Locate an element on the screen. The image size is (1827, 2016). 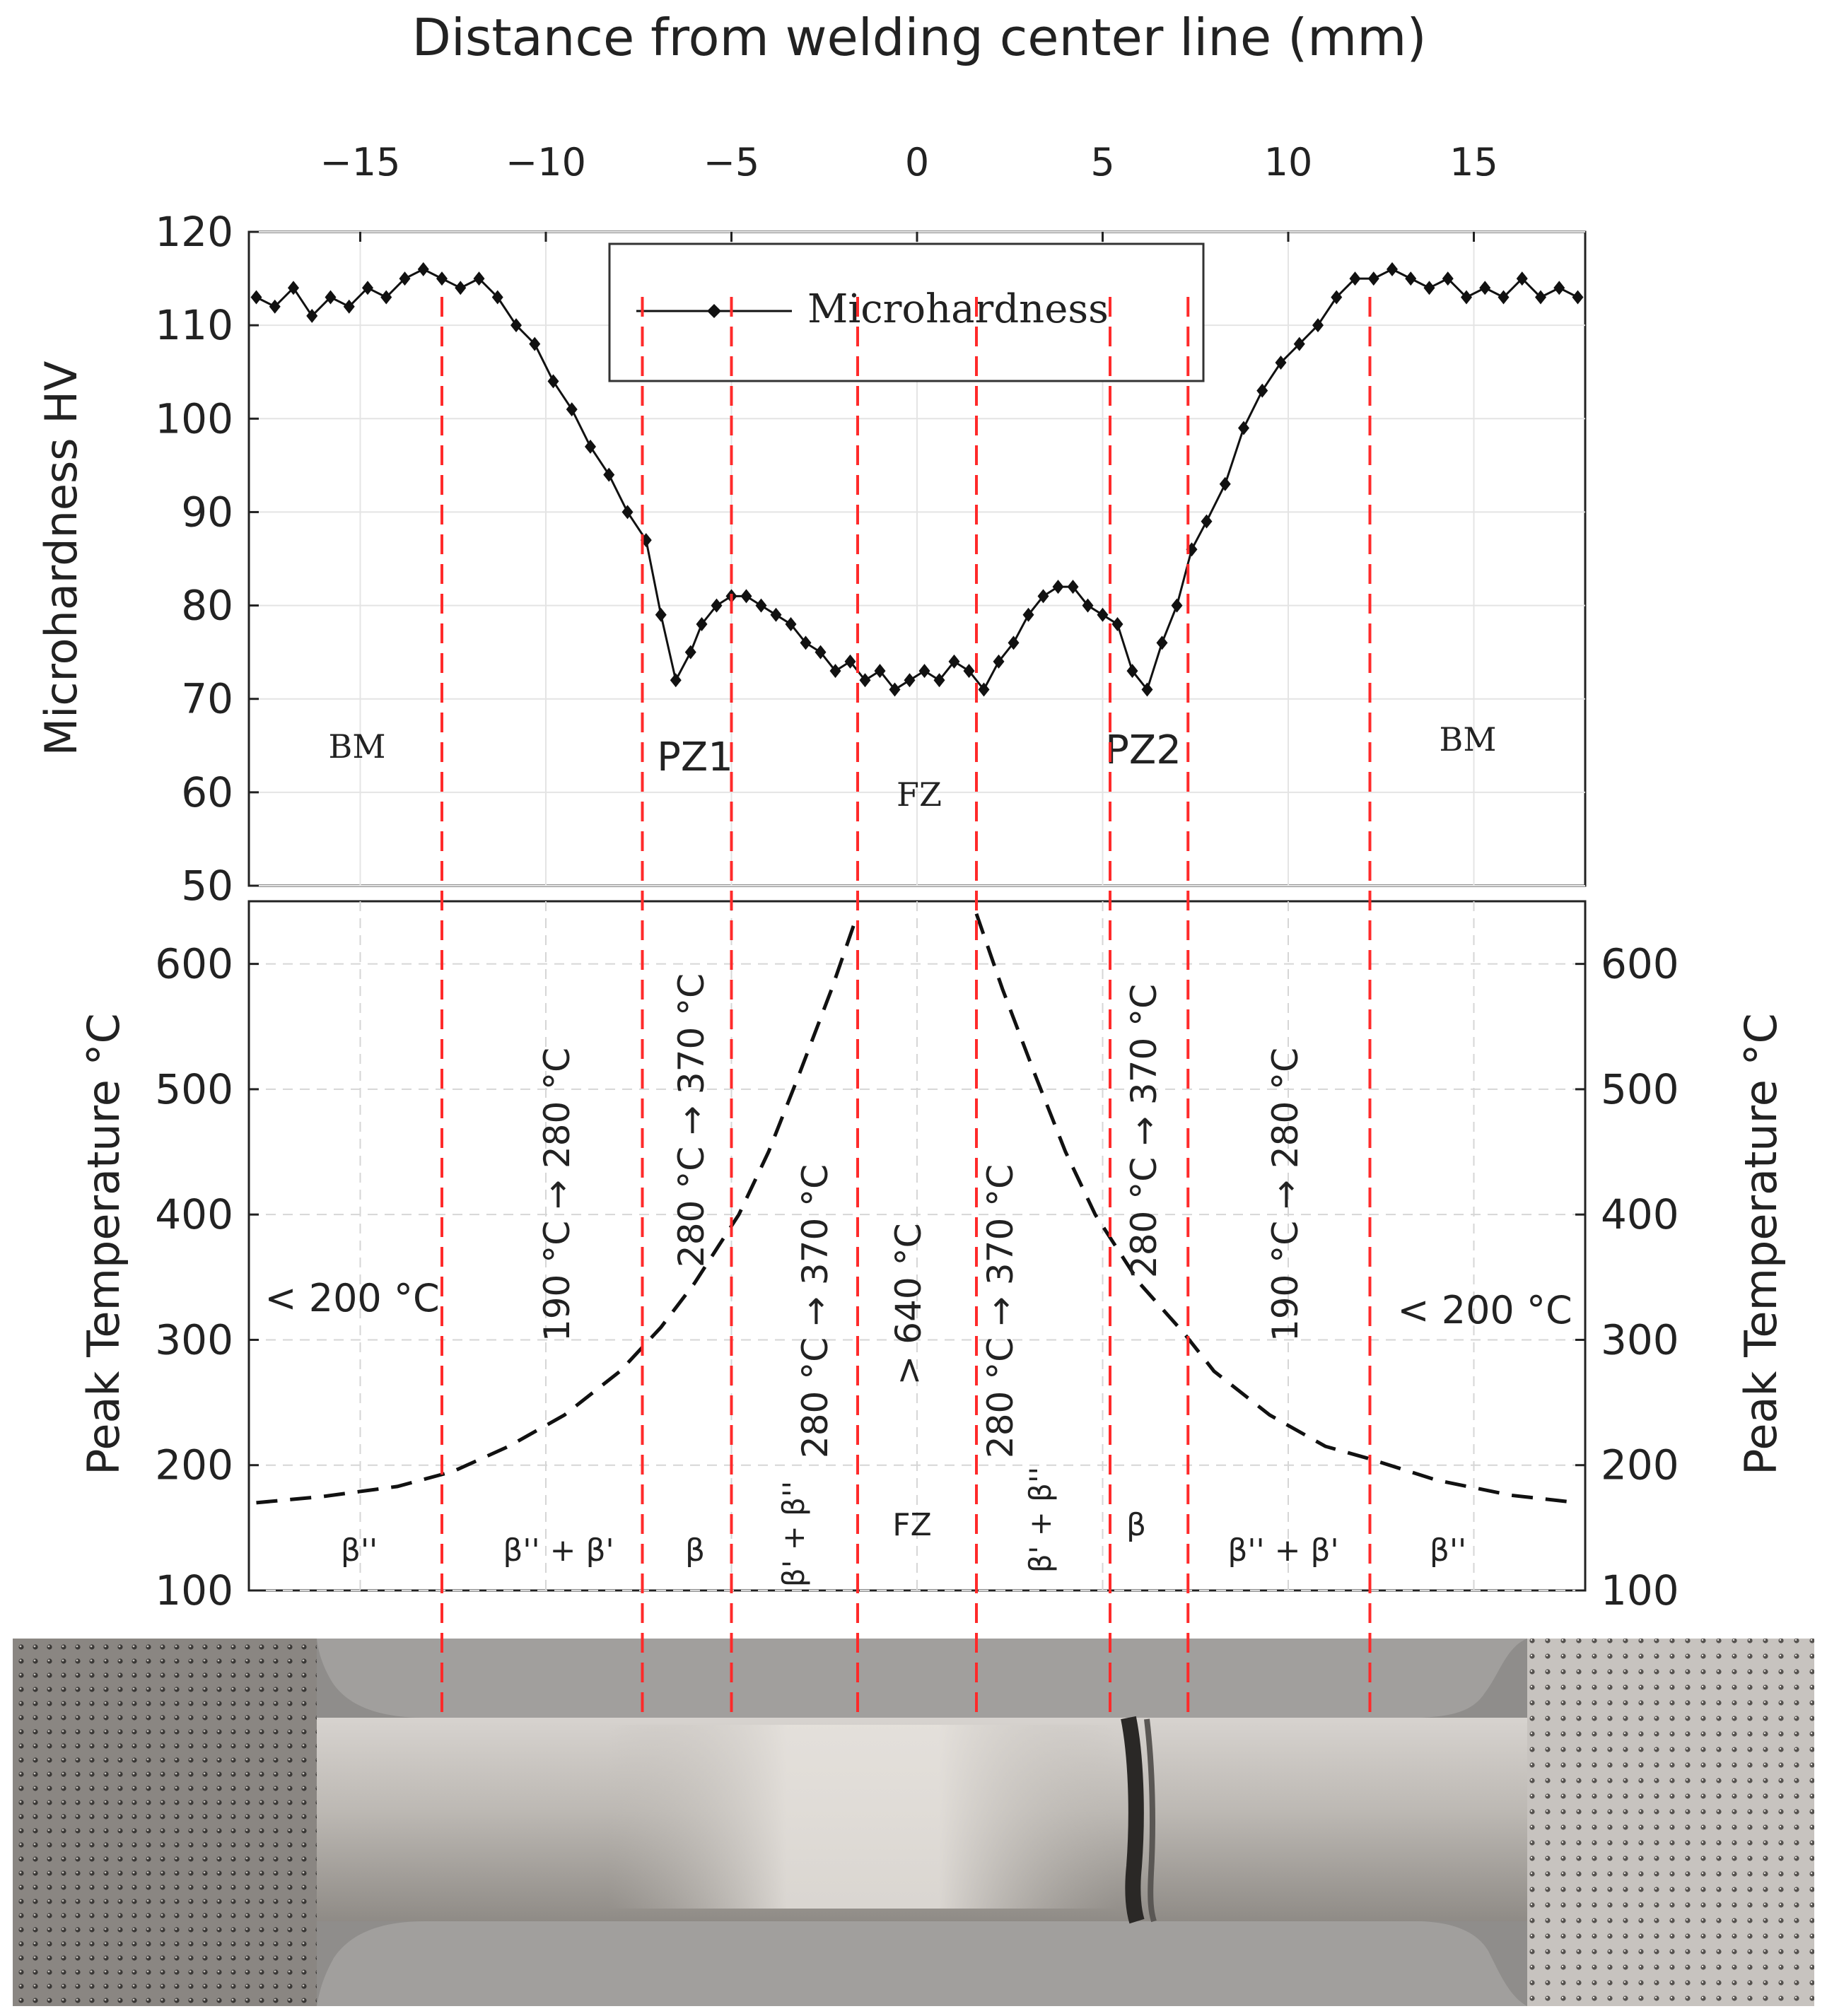
phase-label-7: β is located at coordinates (1136, 1525).